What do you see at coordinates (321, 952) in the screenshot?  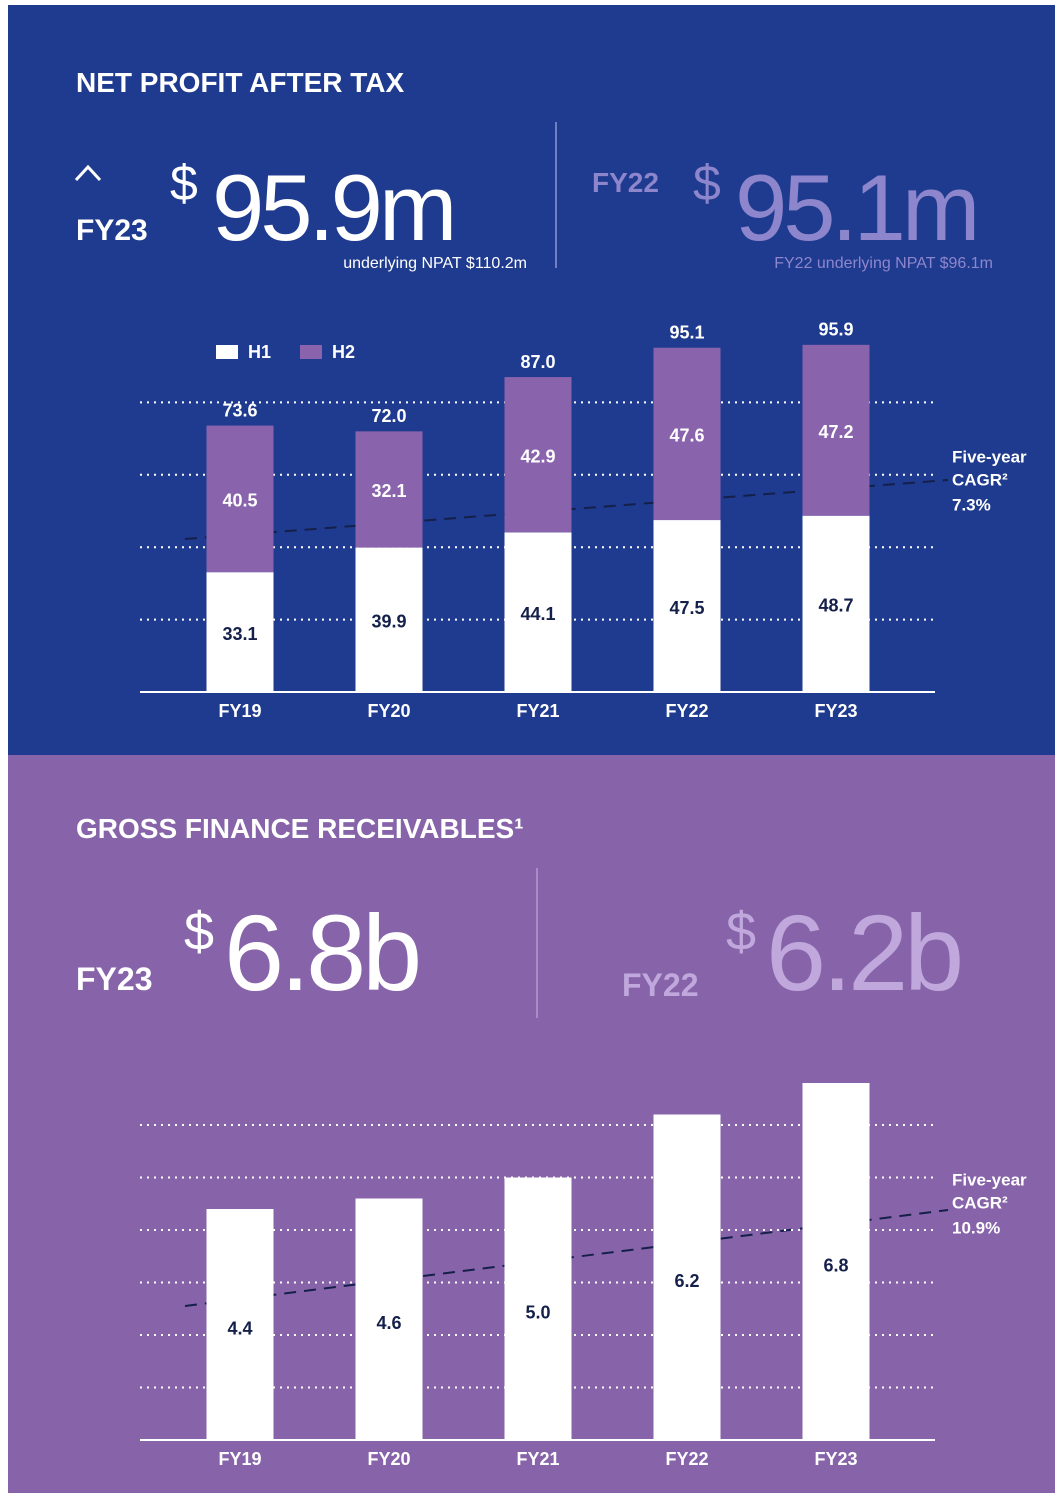 I see `headline-value: 6.8b` at bounding box center [321, 952].